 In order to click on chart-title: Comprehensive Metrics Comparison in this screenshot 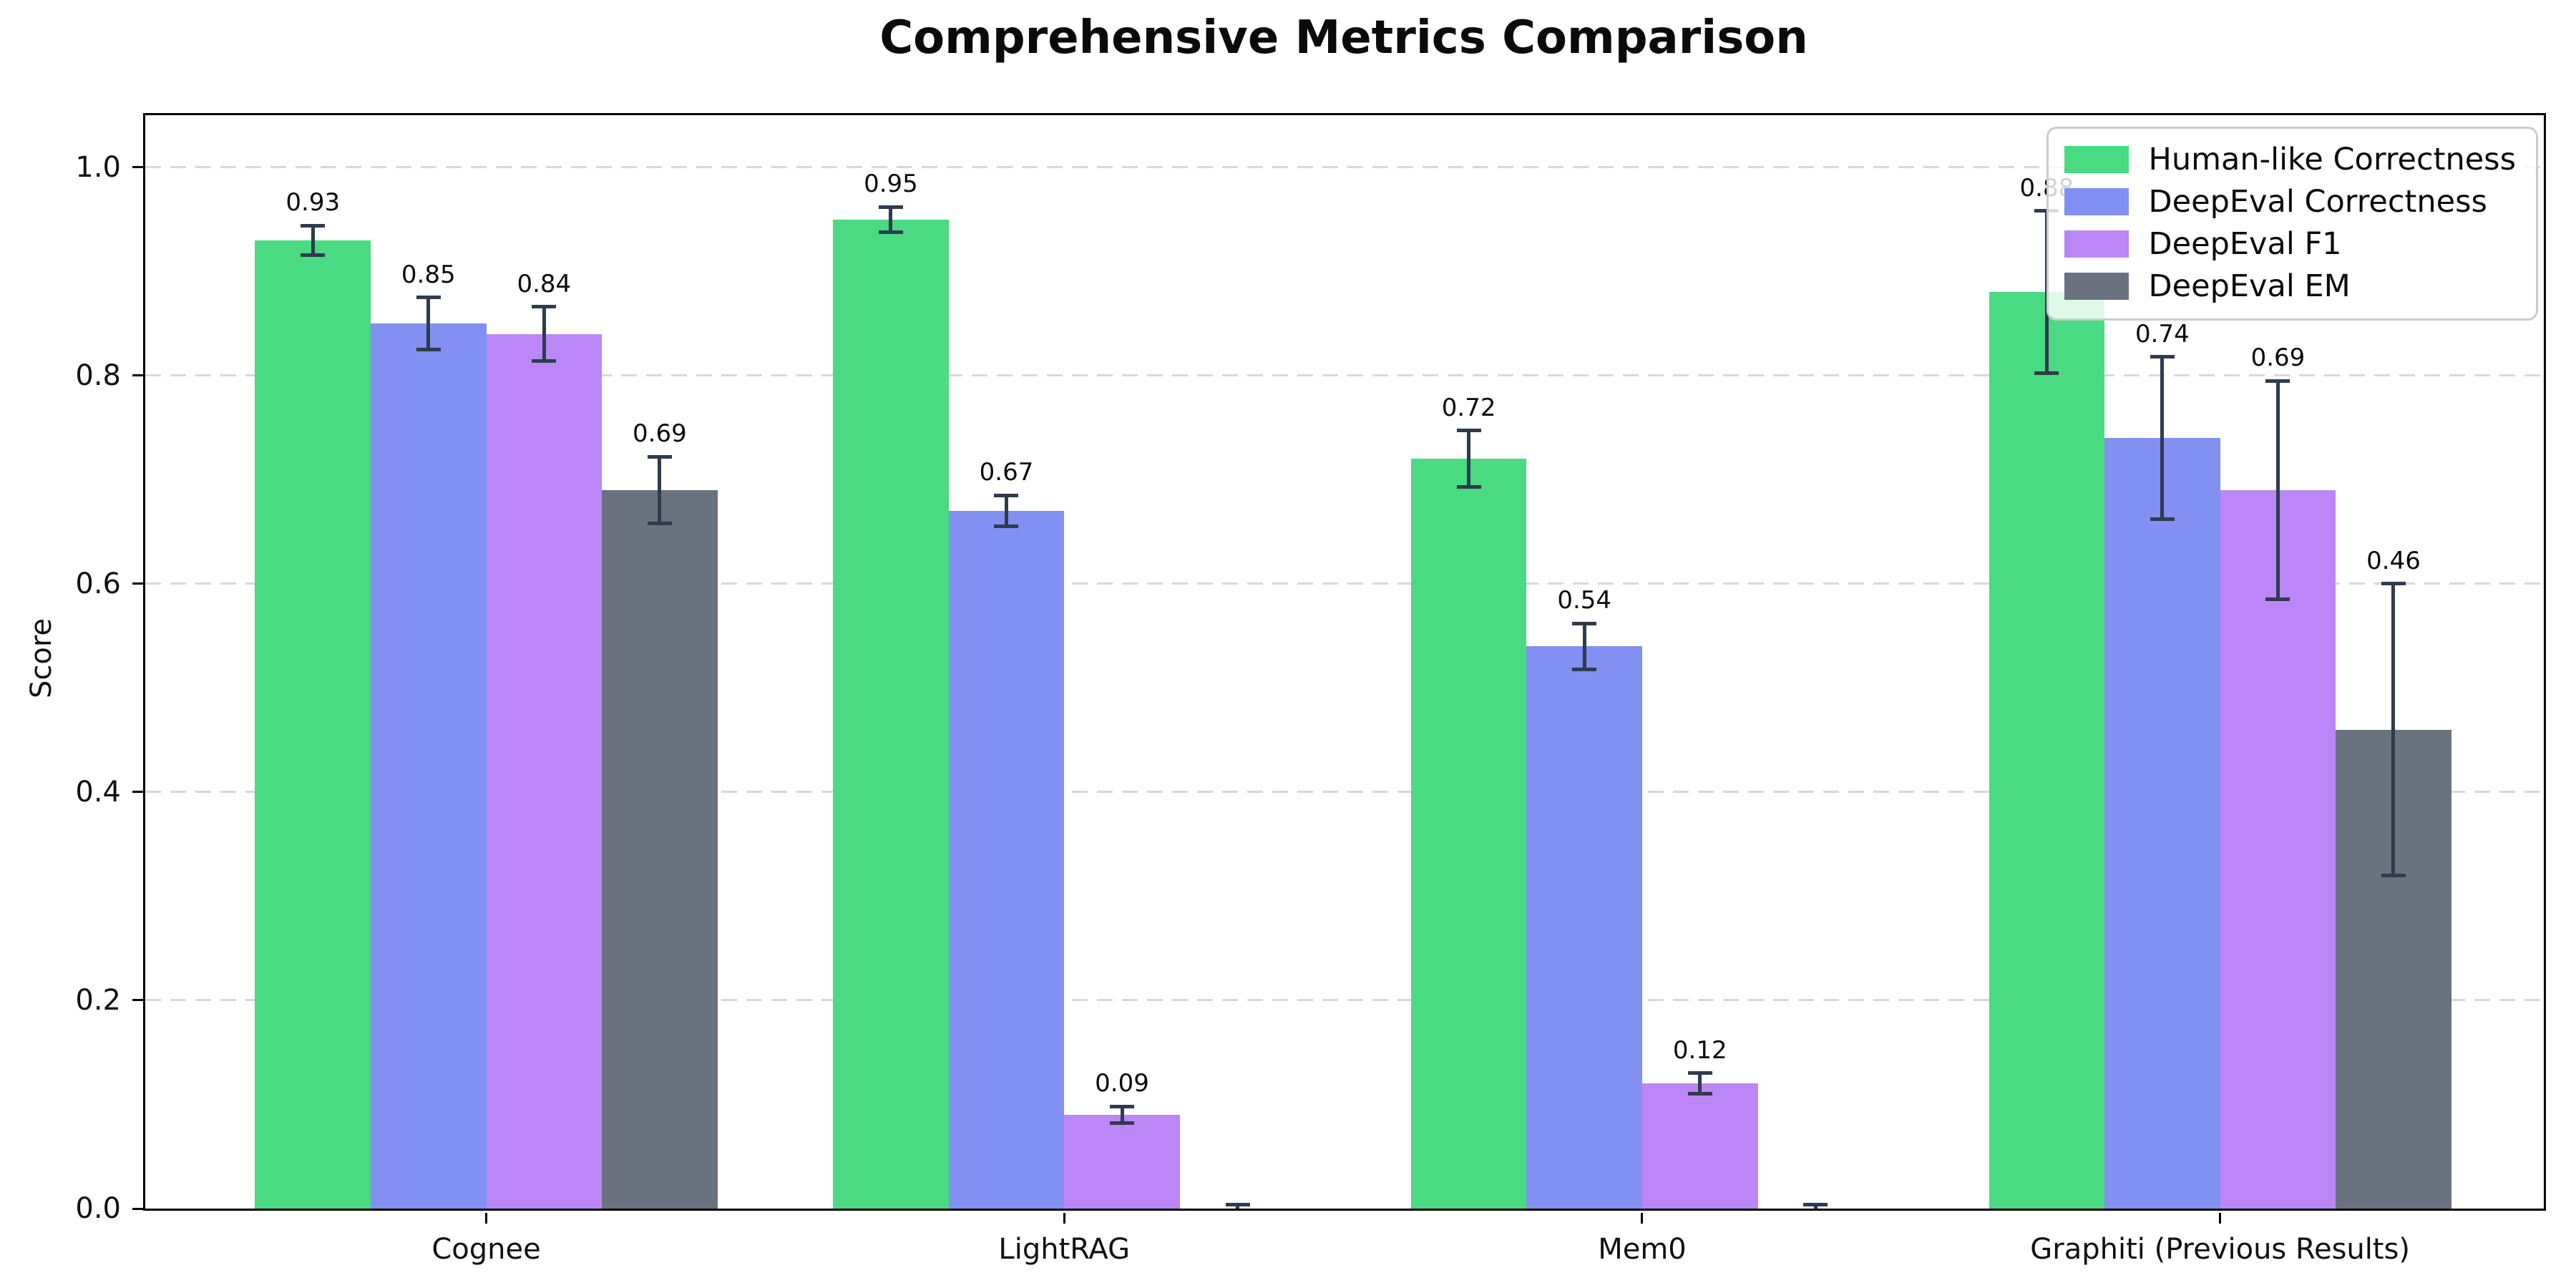, I will do `click(1343, 37)`.